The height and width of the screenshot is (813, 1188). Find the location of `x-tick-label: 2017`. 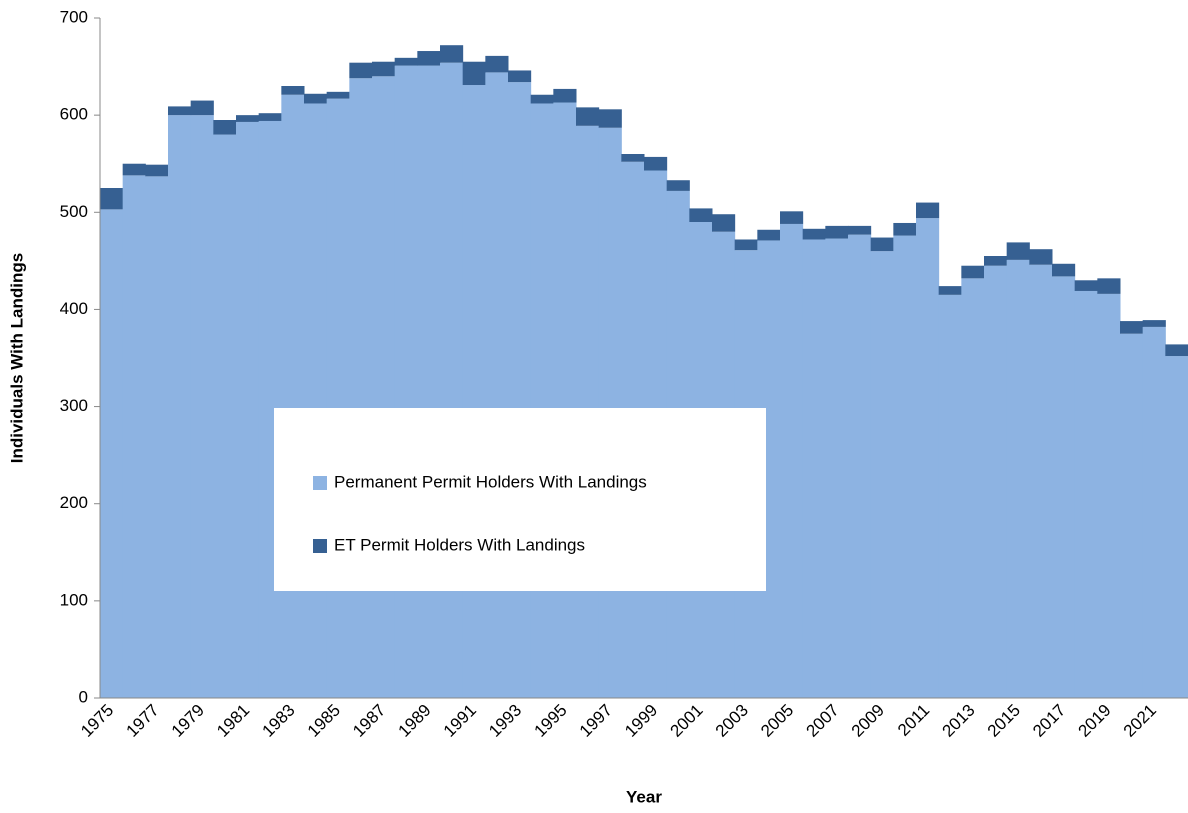

x-tick-label: 2017 is located at coordinates (1049, 721).